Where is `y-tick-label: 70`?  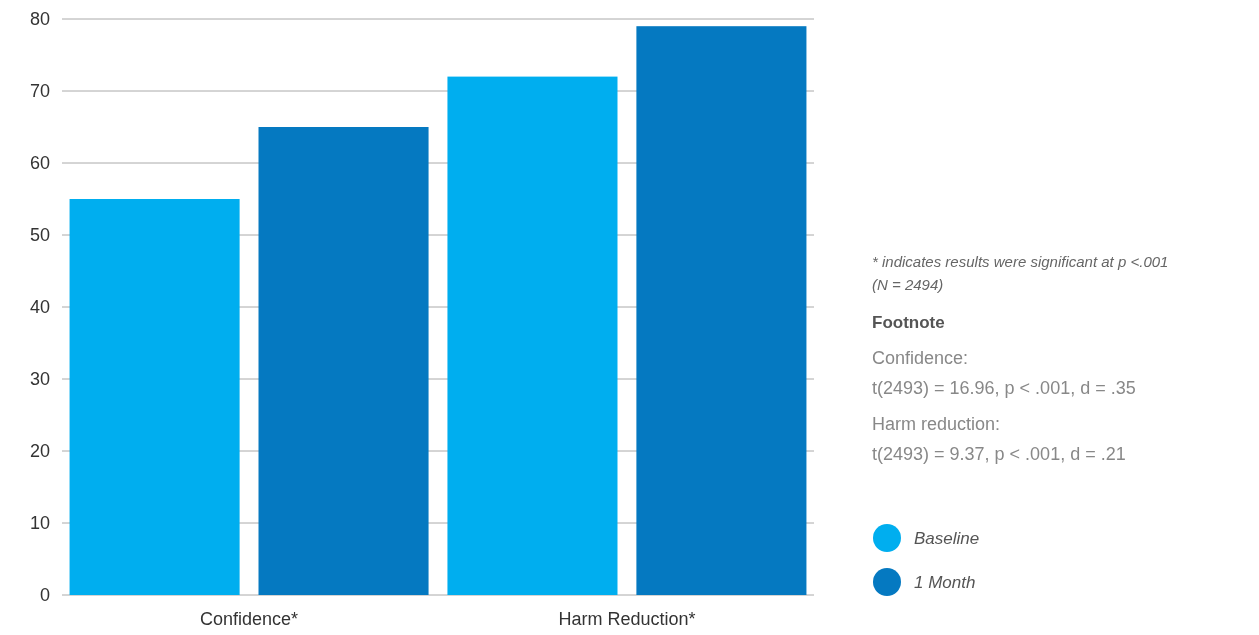 y-tick-label: 70 is located at coordinates (39, 91).